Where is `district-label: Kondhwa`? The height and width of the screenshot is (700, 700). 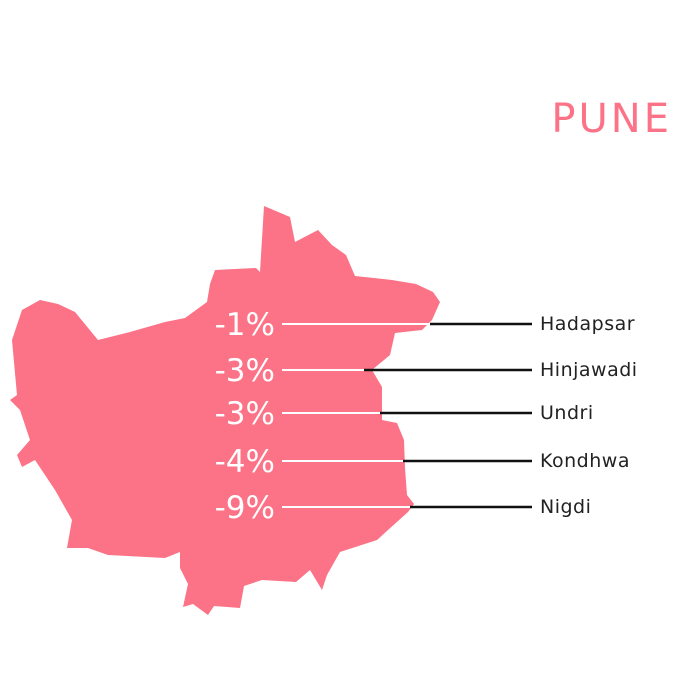
district-label: Kondhwa is located at coordinates (585, 461).